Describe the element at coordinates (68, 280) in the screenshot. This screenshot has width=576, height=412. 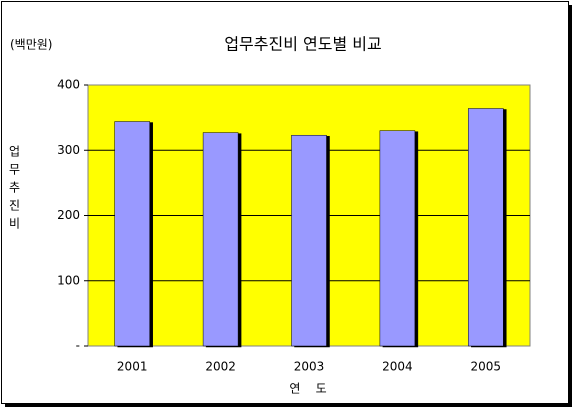
I see `y-tick-label: 100` at that location.